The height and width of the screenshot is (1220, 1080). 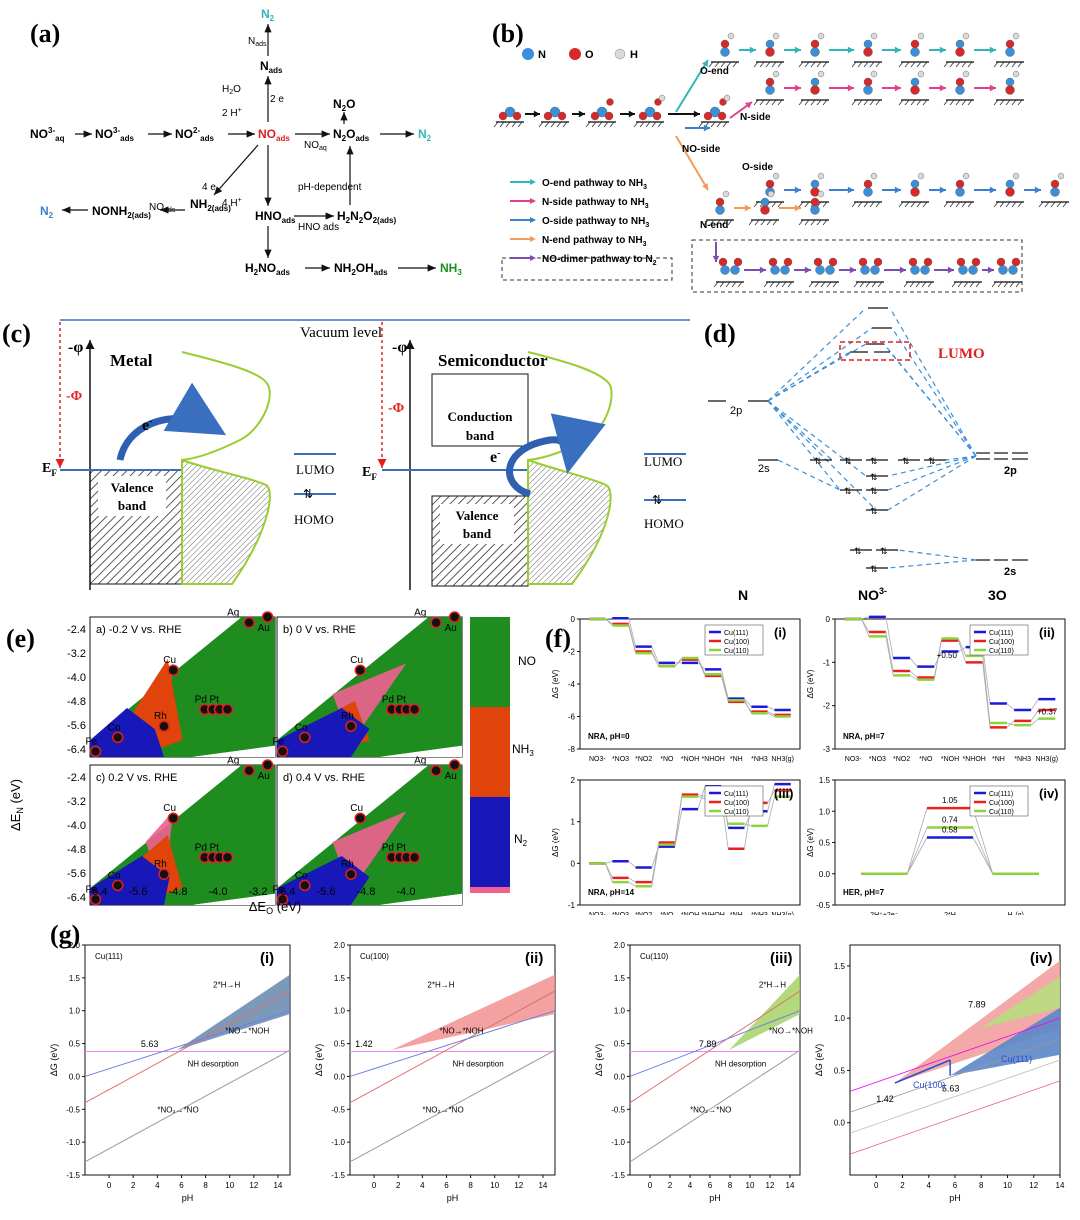 I want to click on semi-valence-1: Valence, so click(x=477, y=515).